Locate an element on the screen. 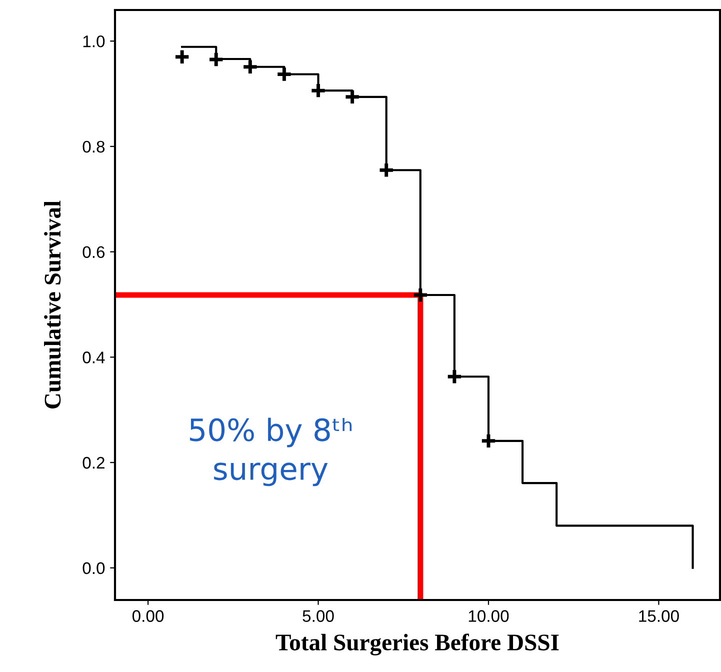  y-axis-title: Cumulative Survival is located at coordinates (52, 304).